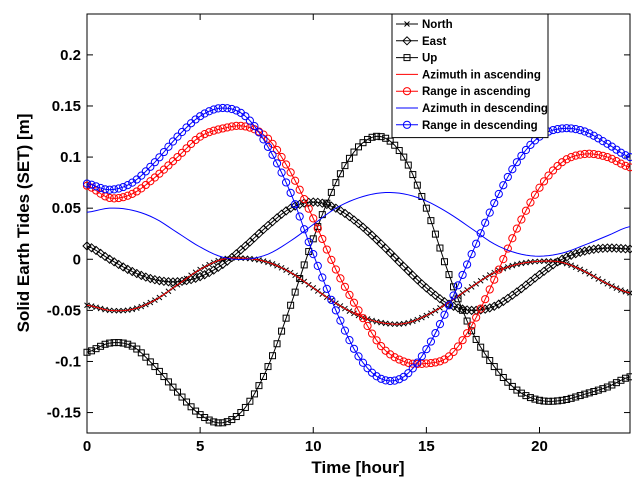 The width and height of the screenshot is (632, 484). Describe the element at coordinates (66, 208) in the screenshot. I see `y-tick-label: 0.05` at that location.